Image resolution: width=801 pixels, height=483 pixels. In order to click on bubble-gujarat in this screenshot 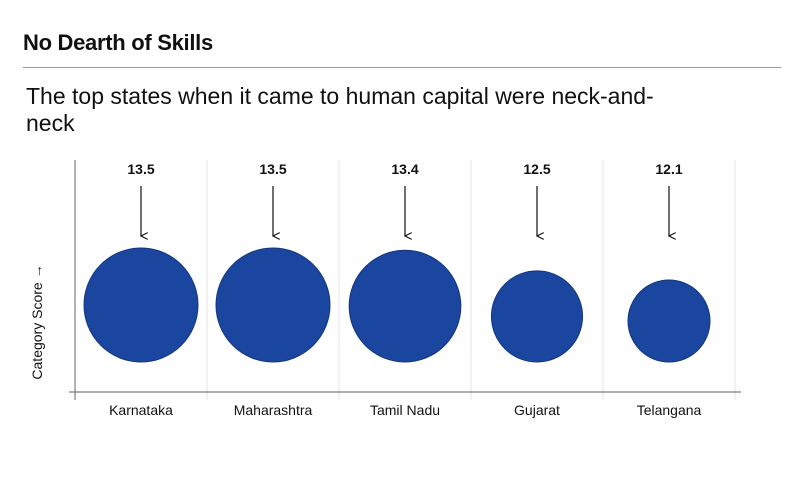, I will do `click(537, 316)`.